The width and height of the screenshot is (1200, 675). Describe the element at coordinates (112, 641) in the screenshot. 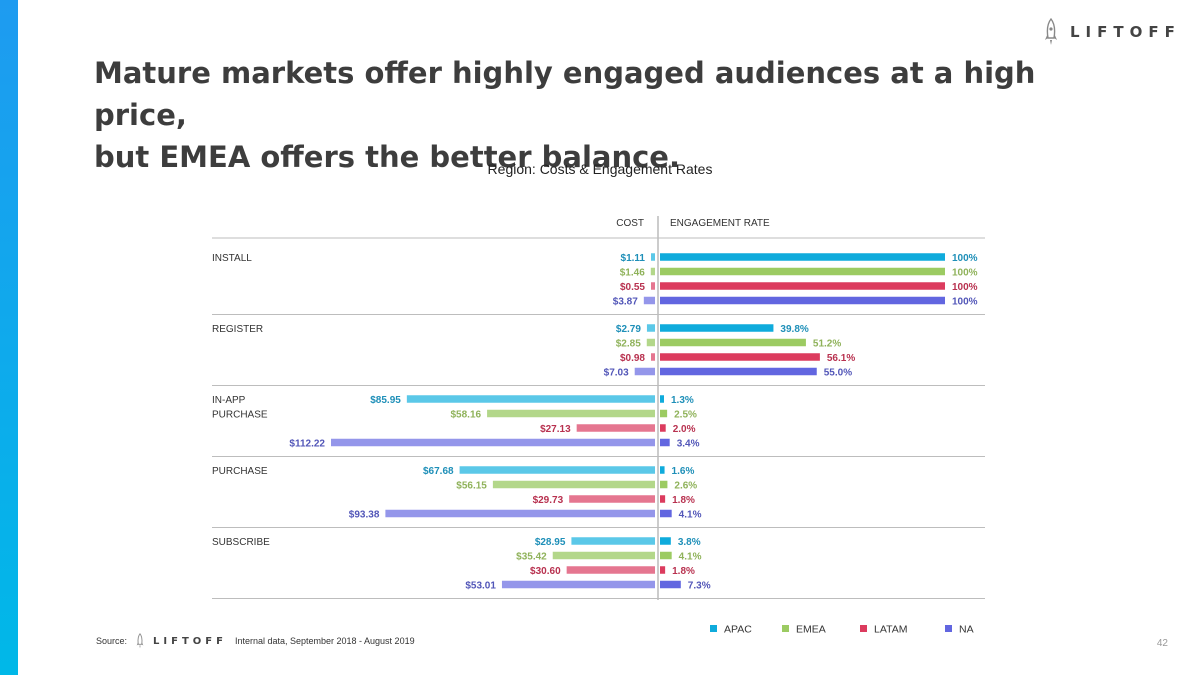

I see `source-label: Source:` at that location.